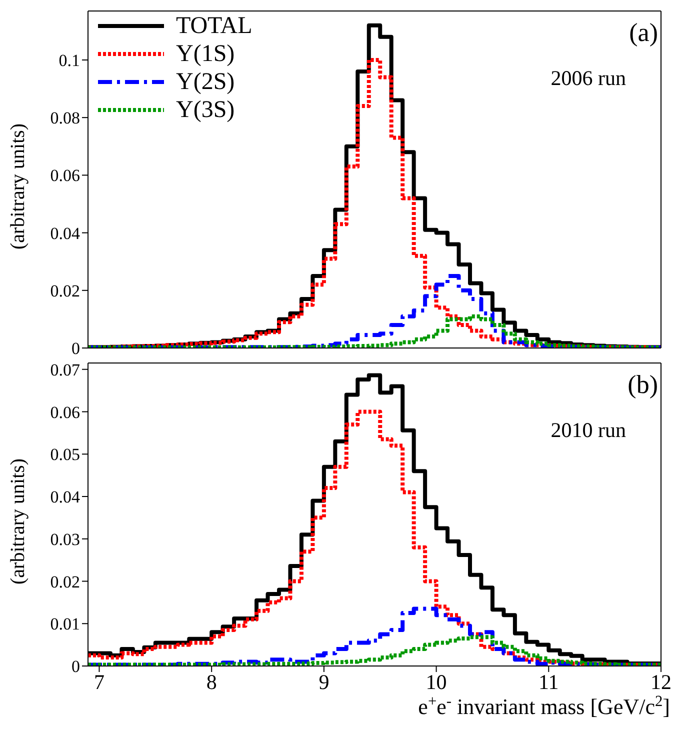 This screenshot has height=736, width=684. I want to click on annotation: (b), so click(643, 385).